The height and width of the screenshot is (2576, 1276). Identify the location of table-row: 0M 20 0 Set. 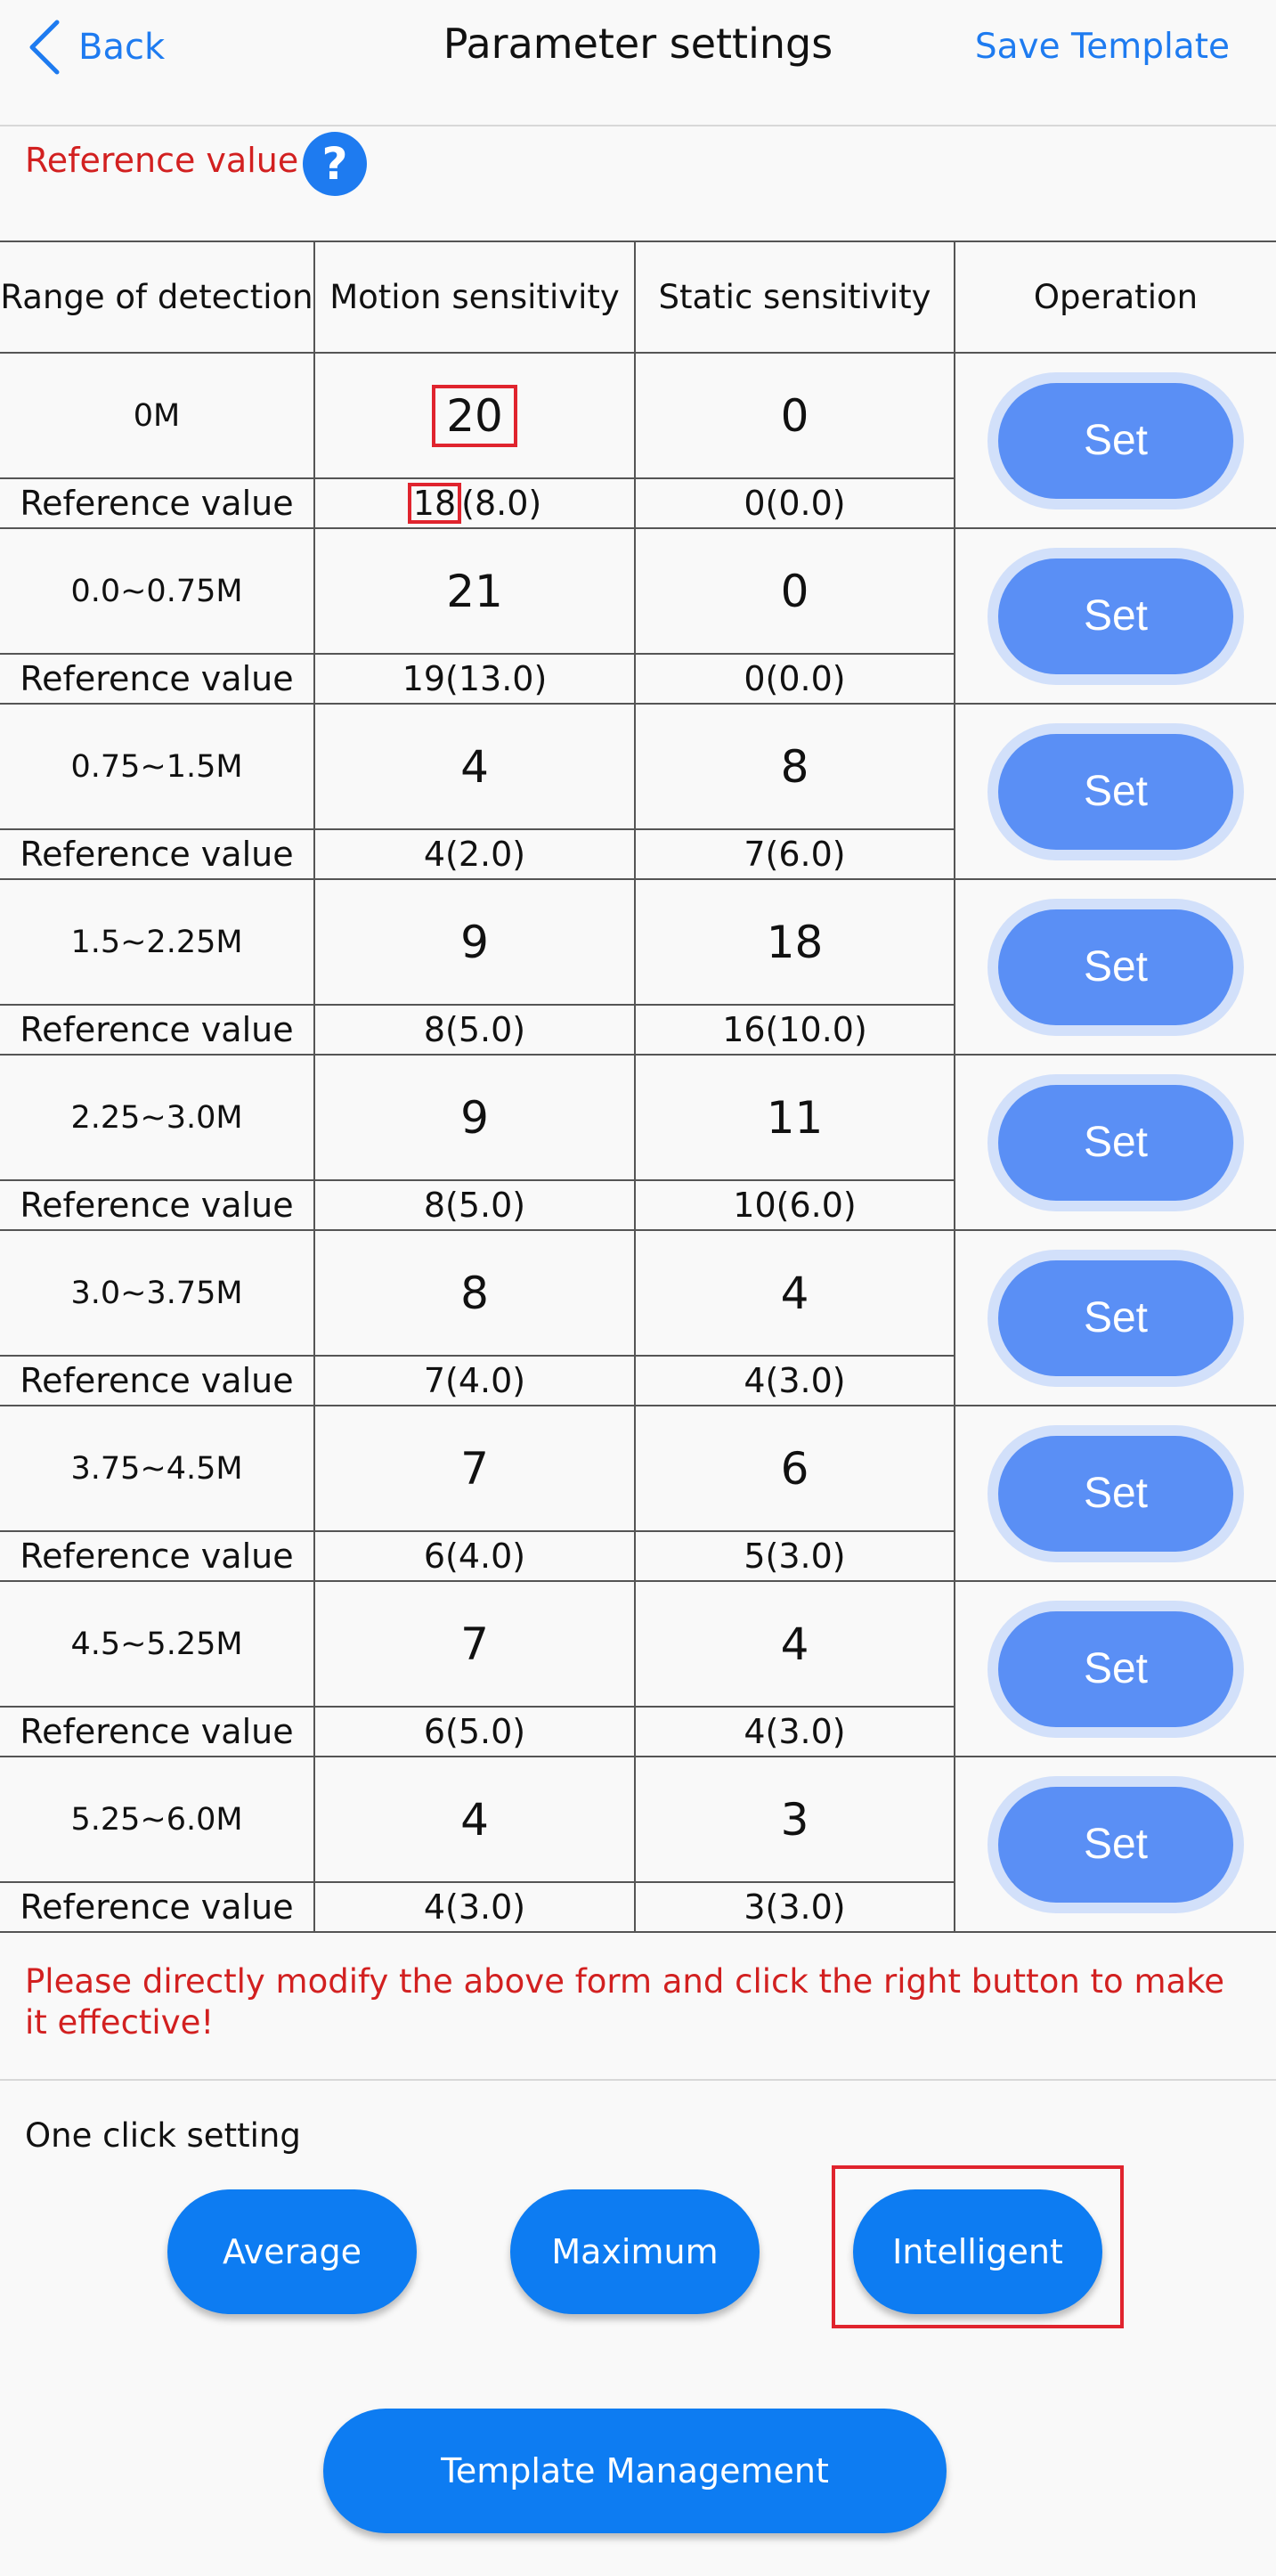
(638, 415).